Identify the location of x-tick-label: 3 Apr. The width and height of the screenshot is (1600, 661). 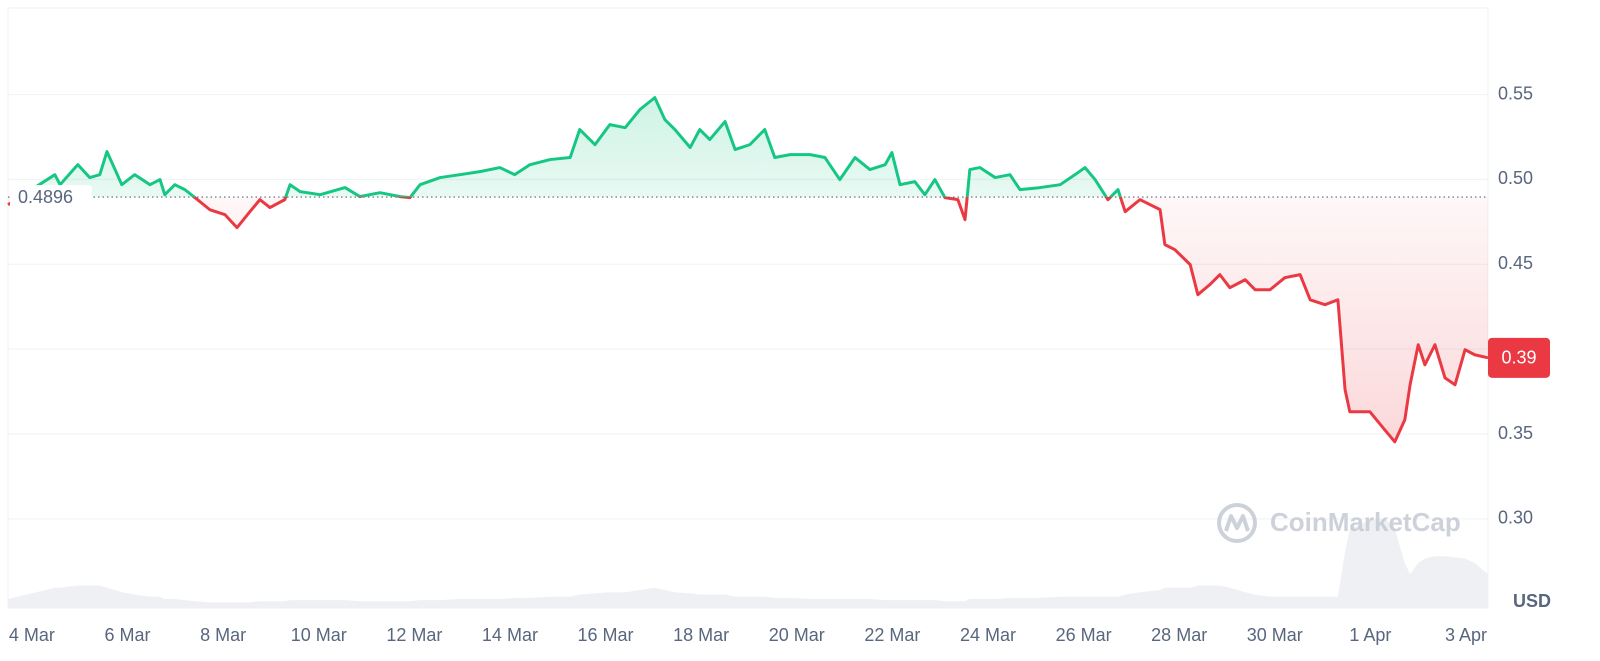
(1466, 635).